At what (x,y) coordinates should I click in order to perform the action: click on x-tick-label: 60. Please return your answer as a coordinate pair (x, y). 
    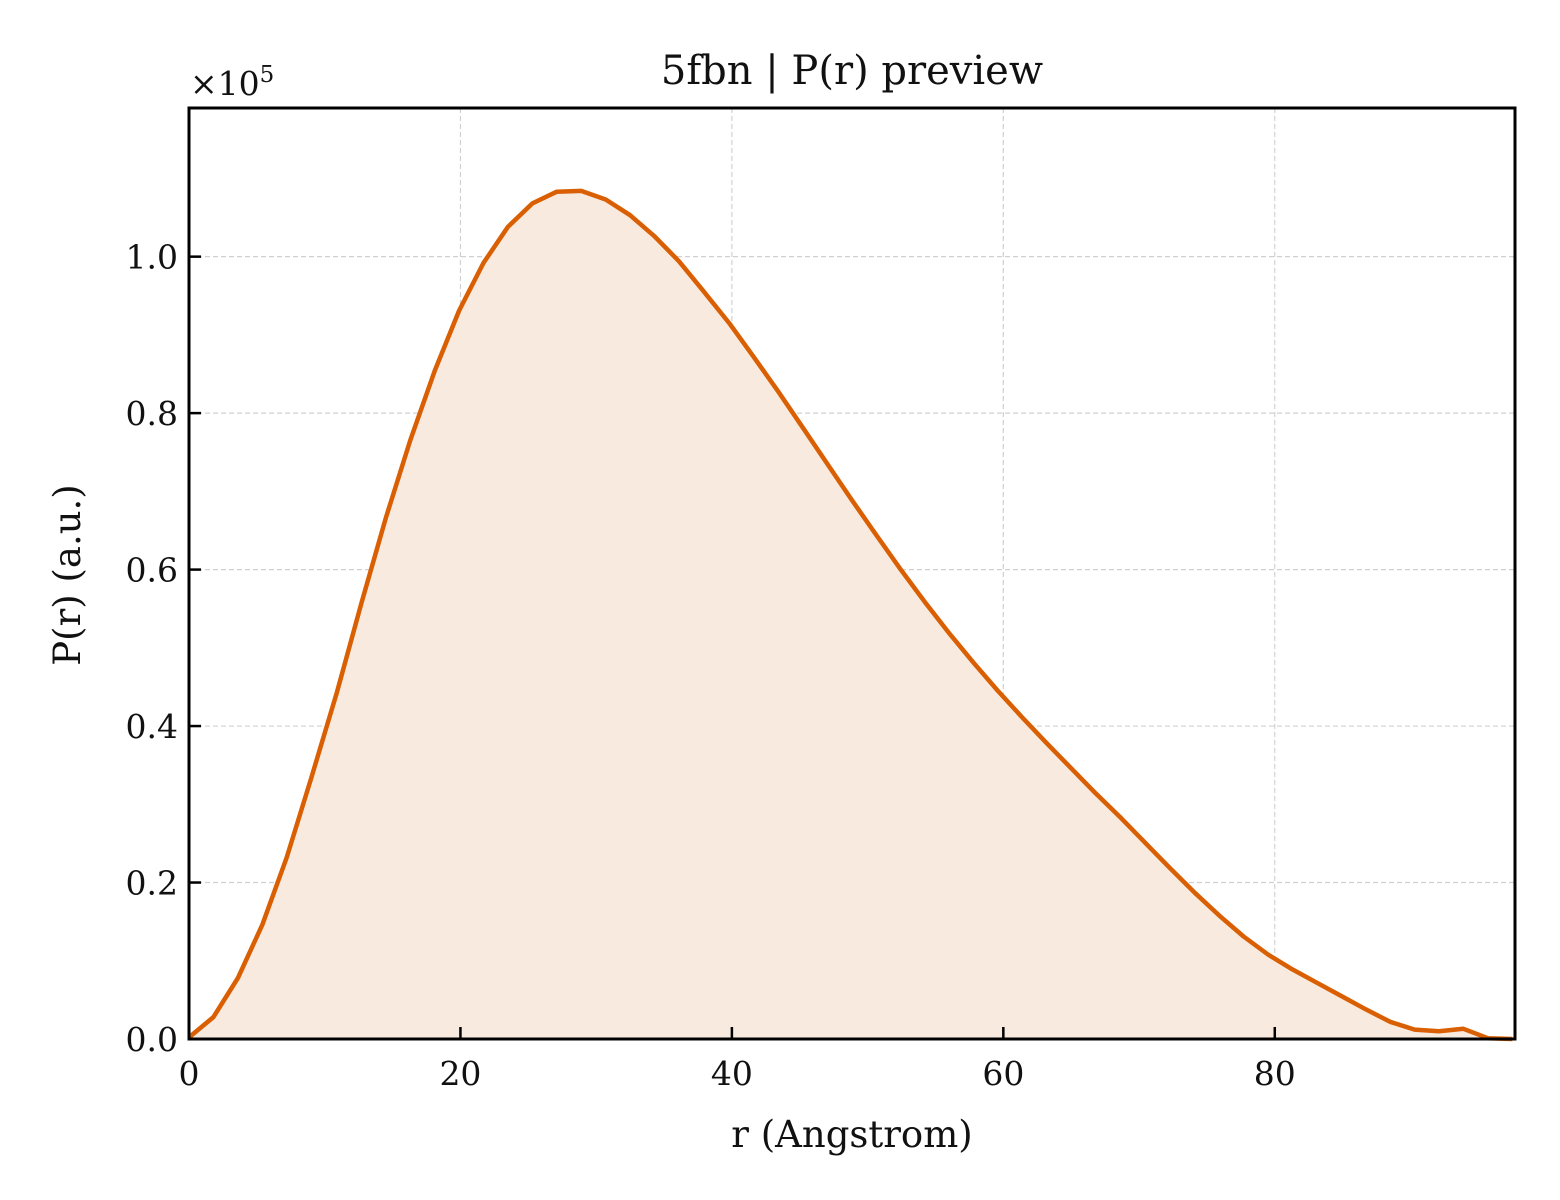
    Looking at the image, I should click on (1003, 1073).